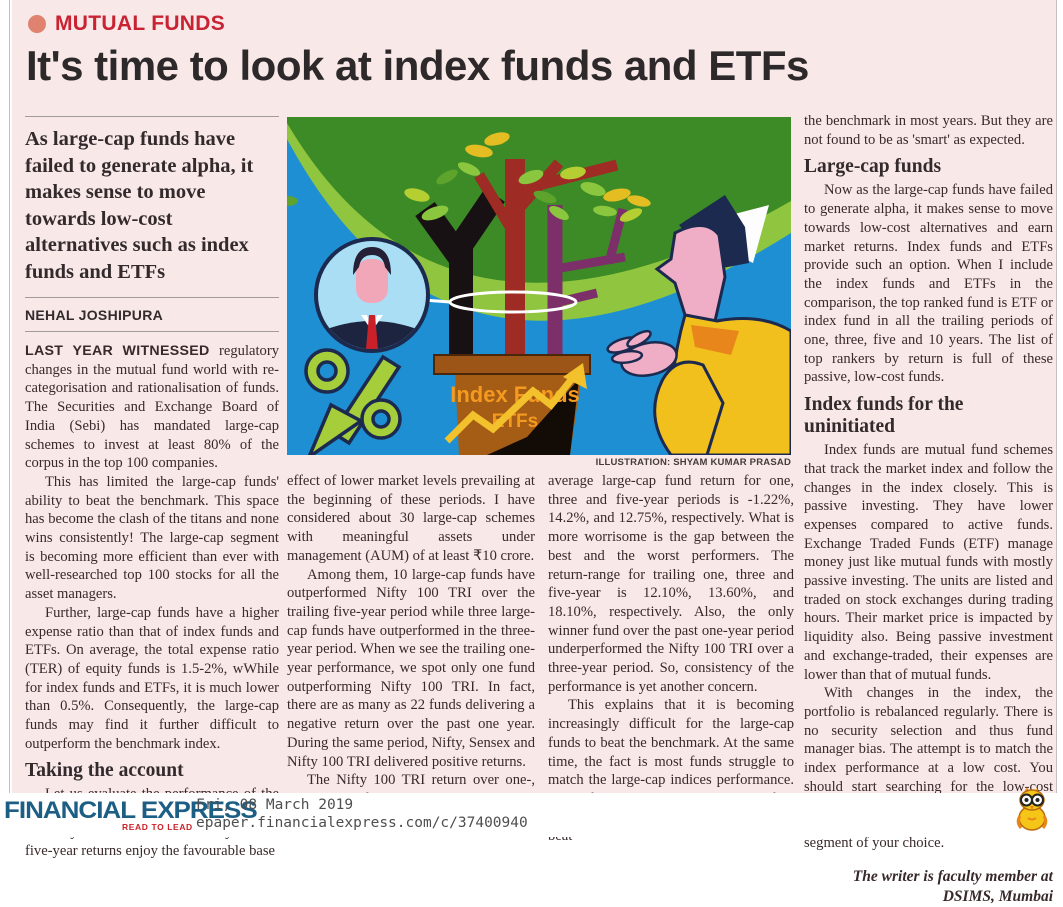  What do you see at coordinates (873, 167) in the screenshot?
I see `subhead-large-cap-funds: Large-cap funds` at bounding box center [873, 167].